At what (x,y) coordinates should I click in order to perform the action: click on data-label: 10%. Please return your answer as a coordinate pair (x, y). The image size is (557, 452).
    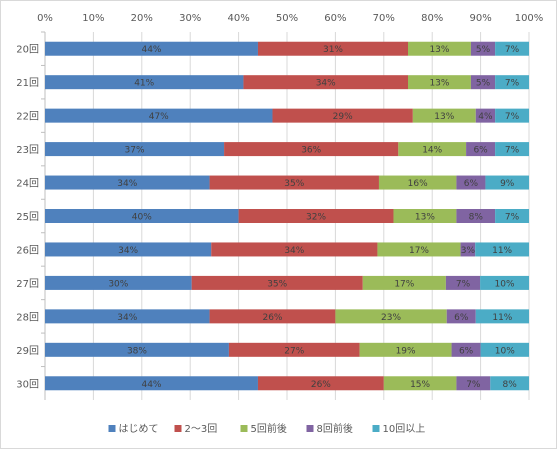
    Looking at the image, I should click on (505, 284).